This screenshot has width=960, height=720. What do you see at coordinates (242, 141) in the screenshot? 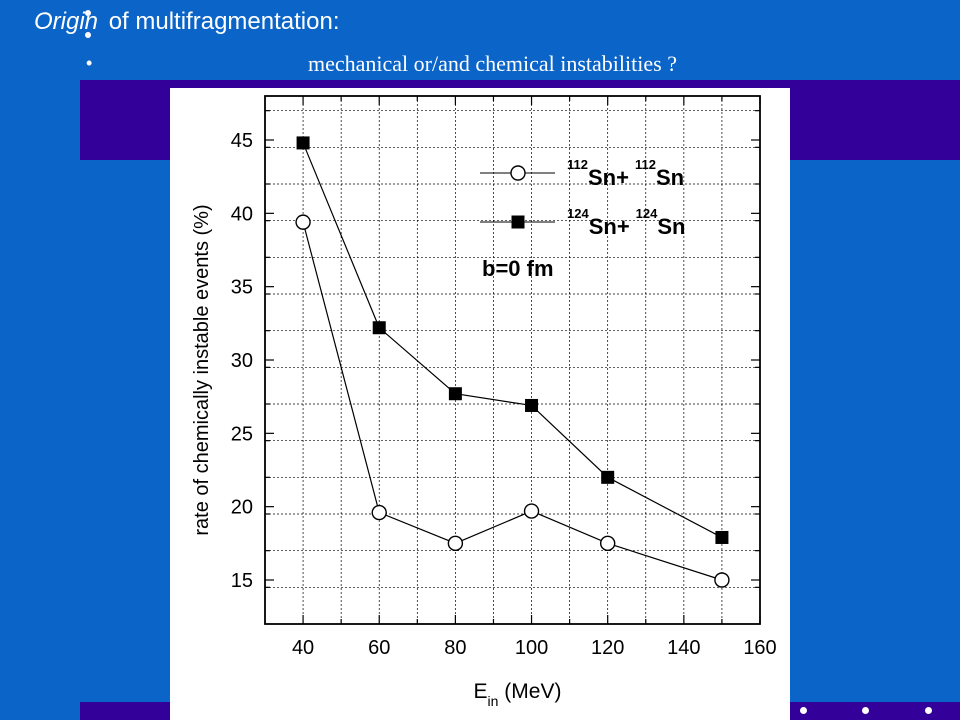
I see `y-tick-label: 45` at bounding box center [242, 141].